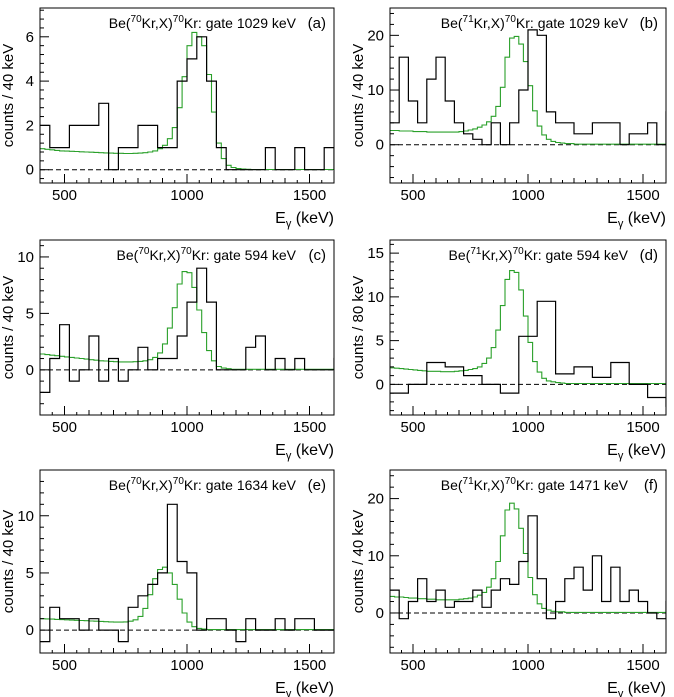 Image resolution: width=674 pixels, height=697 pixels. What do you see at coordinates (375, 35) in the screenshot?
I see `y-tick-label: 20` at bounding box center [375, 35].